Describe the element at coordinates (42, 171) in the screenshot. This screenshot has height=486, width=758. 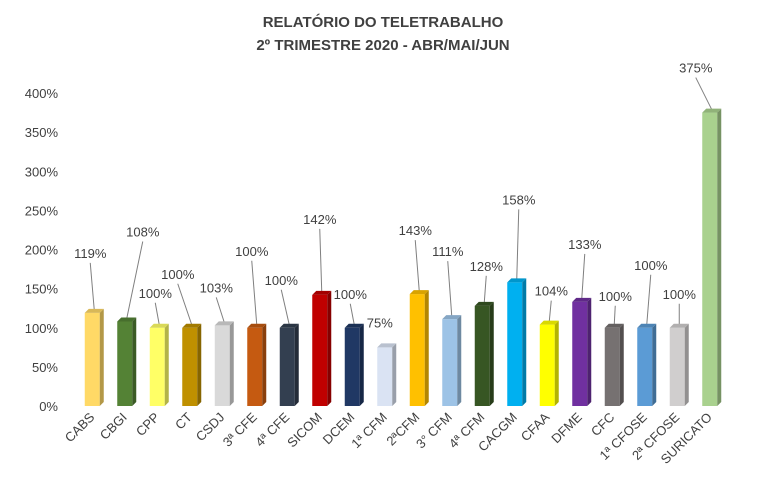
I see `y-tick-label: 300%` at that location.